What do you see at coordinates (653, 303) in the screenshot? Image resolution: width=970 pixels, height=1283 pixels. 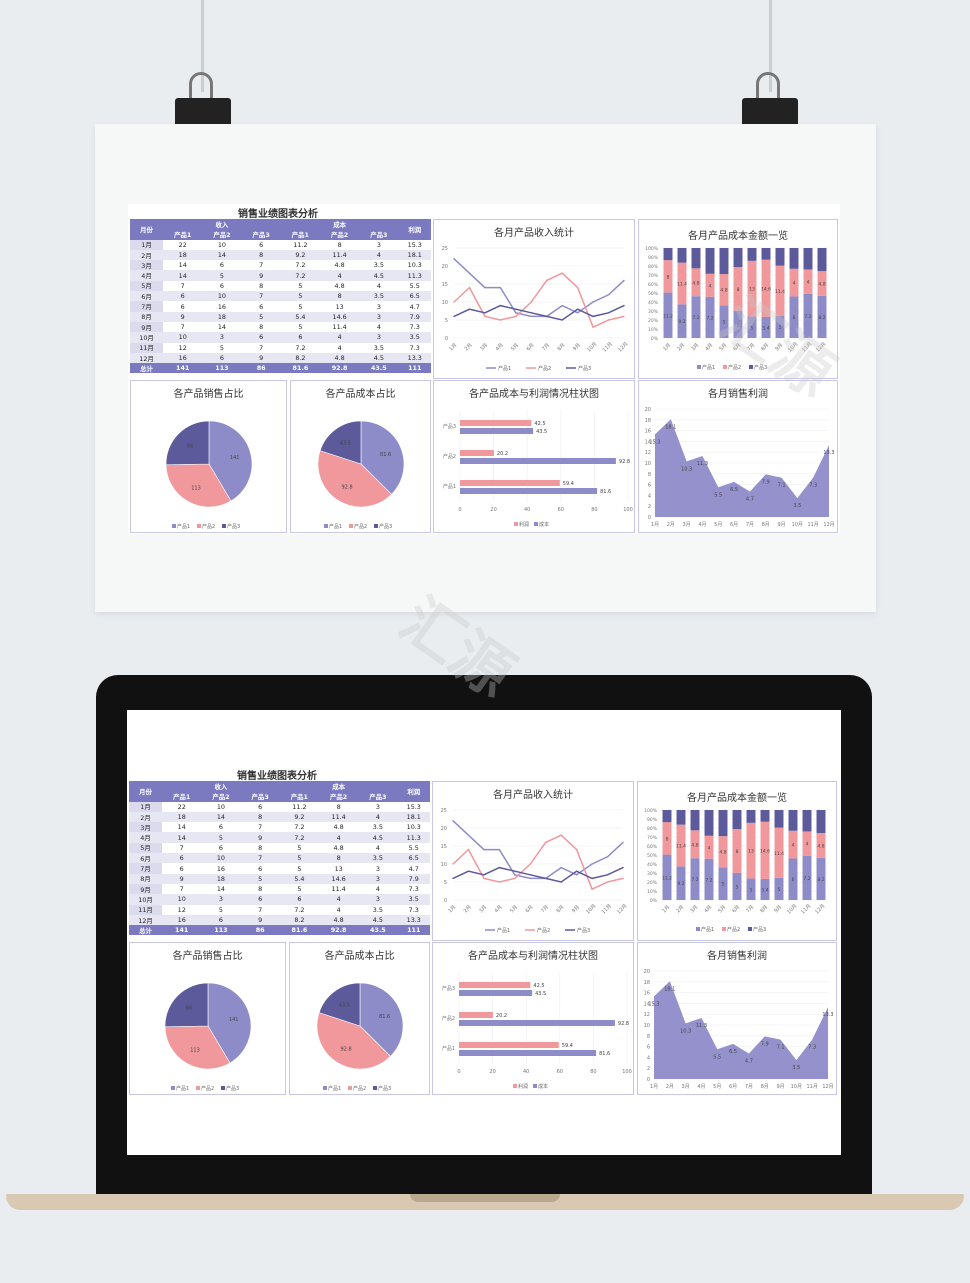 I see `stack-y-tick: 40%` at bounding box center [653, 303].